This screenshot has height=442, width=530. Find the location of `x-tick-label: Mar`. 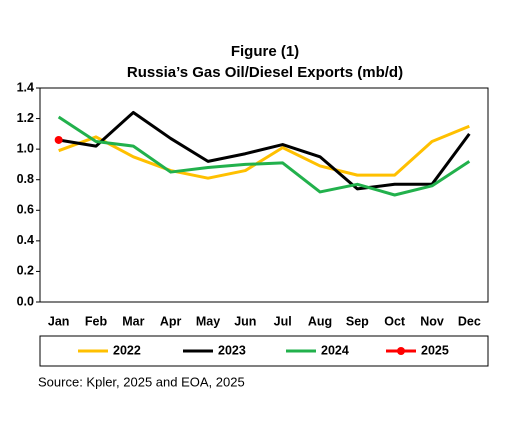

x-tick-label: Mar is located at coordinates (133, 321).